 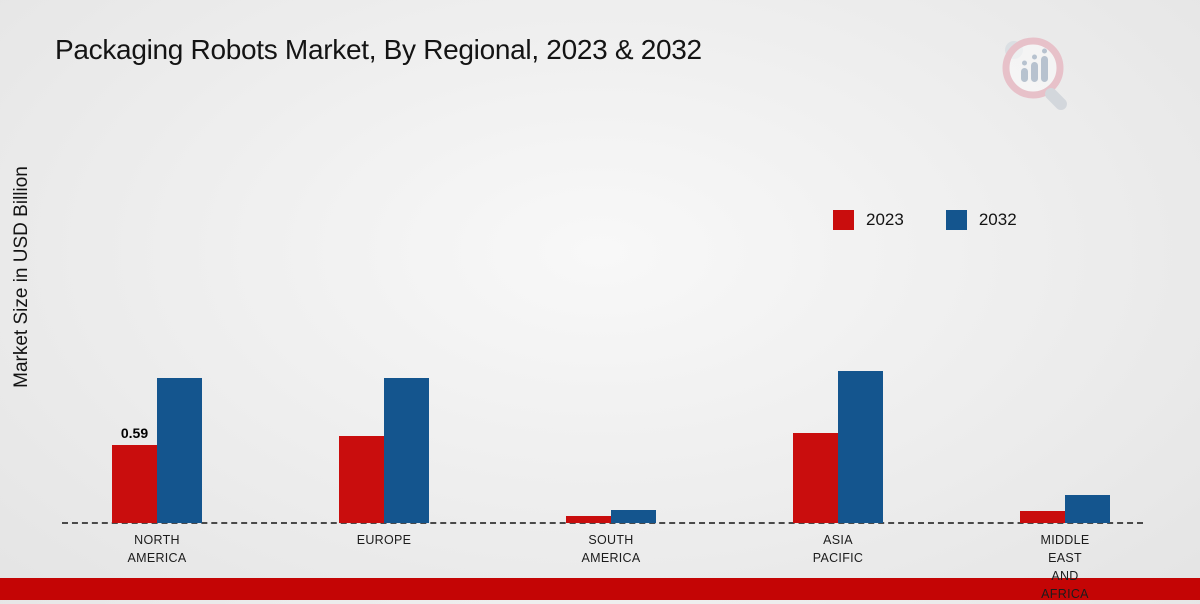 I want to click on bar-value-label: 0.59, so click(x=134, y=433).